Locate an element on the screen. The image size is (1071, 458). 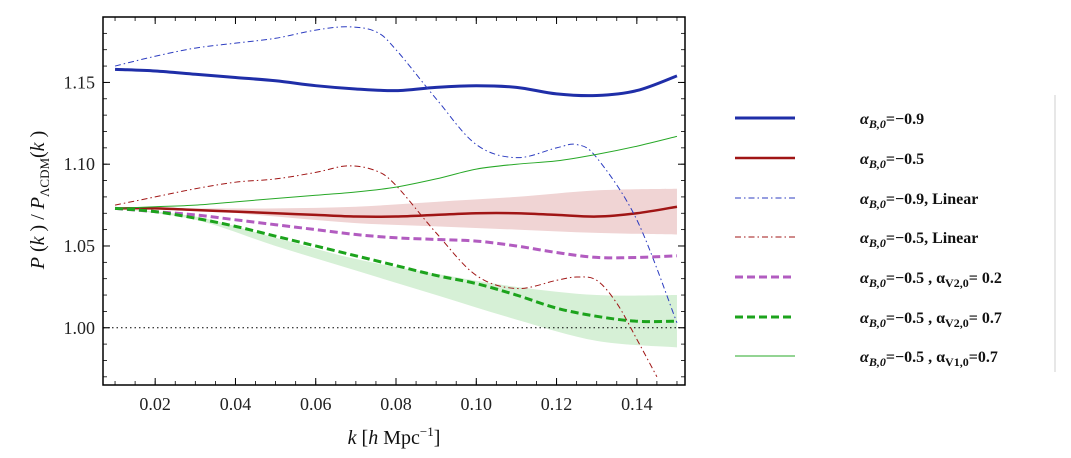
legend-entry-4: αB,0=−0.5, Linear is located at coordinates (919, 240).